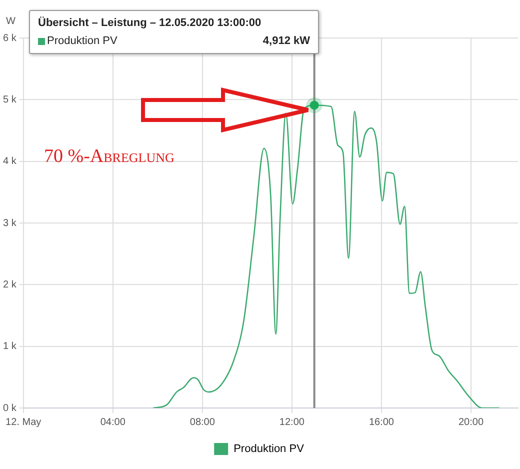  What do you see at coordinates (286, 41) in the screenshot?
I see `annotation: 4,912 kW` at bounding box center [286, 41].